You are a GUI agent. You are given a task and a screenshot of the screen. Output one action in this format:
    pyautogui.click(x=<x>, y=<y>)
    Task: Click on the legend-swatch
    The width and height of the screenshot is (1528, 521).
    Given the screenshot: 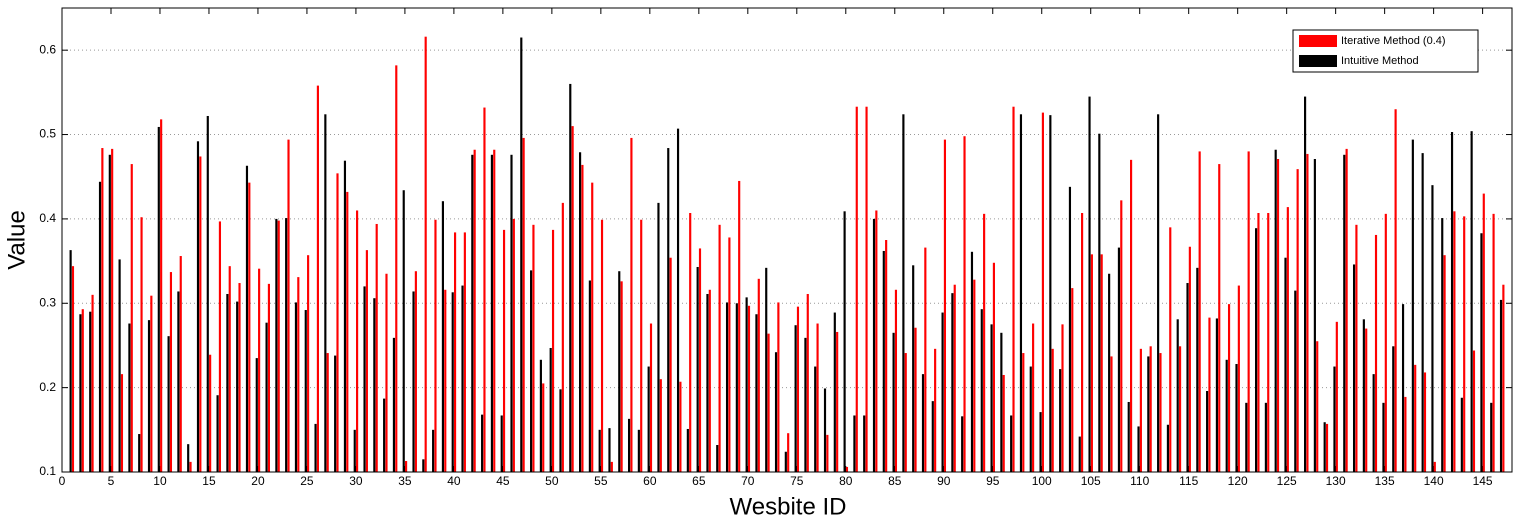 What is the action you would take?
    pyautogui.click(x=1318, y=61)
    